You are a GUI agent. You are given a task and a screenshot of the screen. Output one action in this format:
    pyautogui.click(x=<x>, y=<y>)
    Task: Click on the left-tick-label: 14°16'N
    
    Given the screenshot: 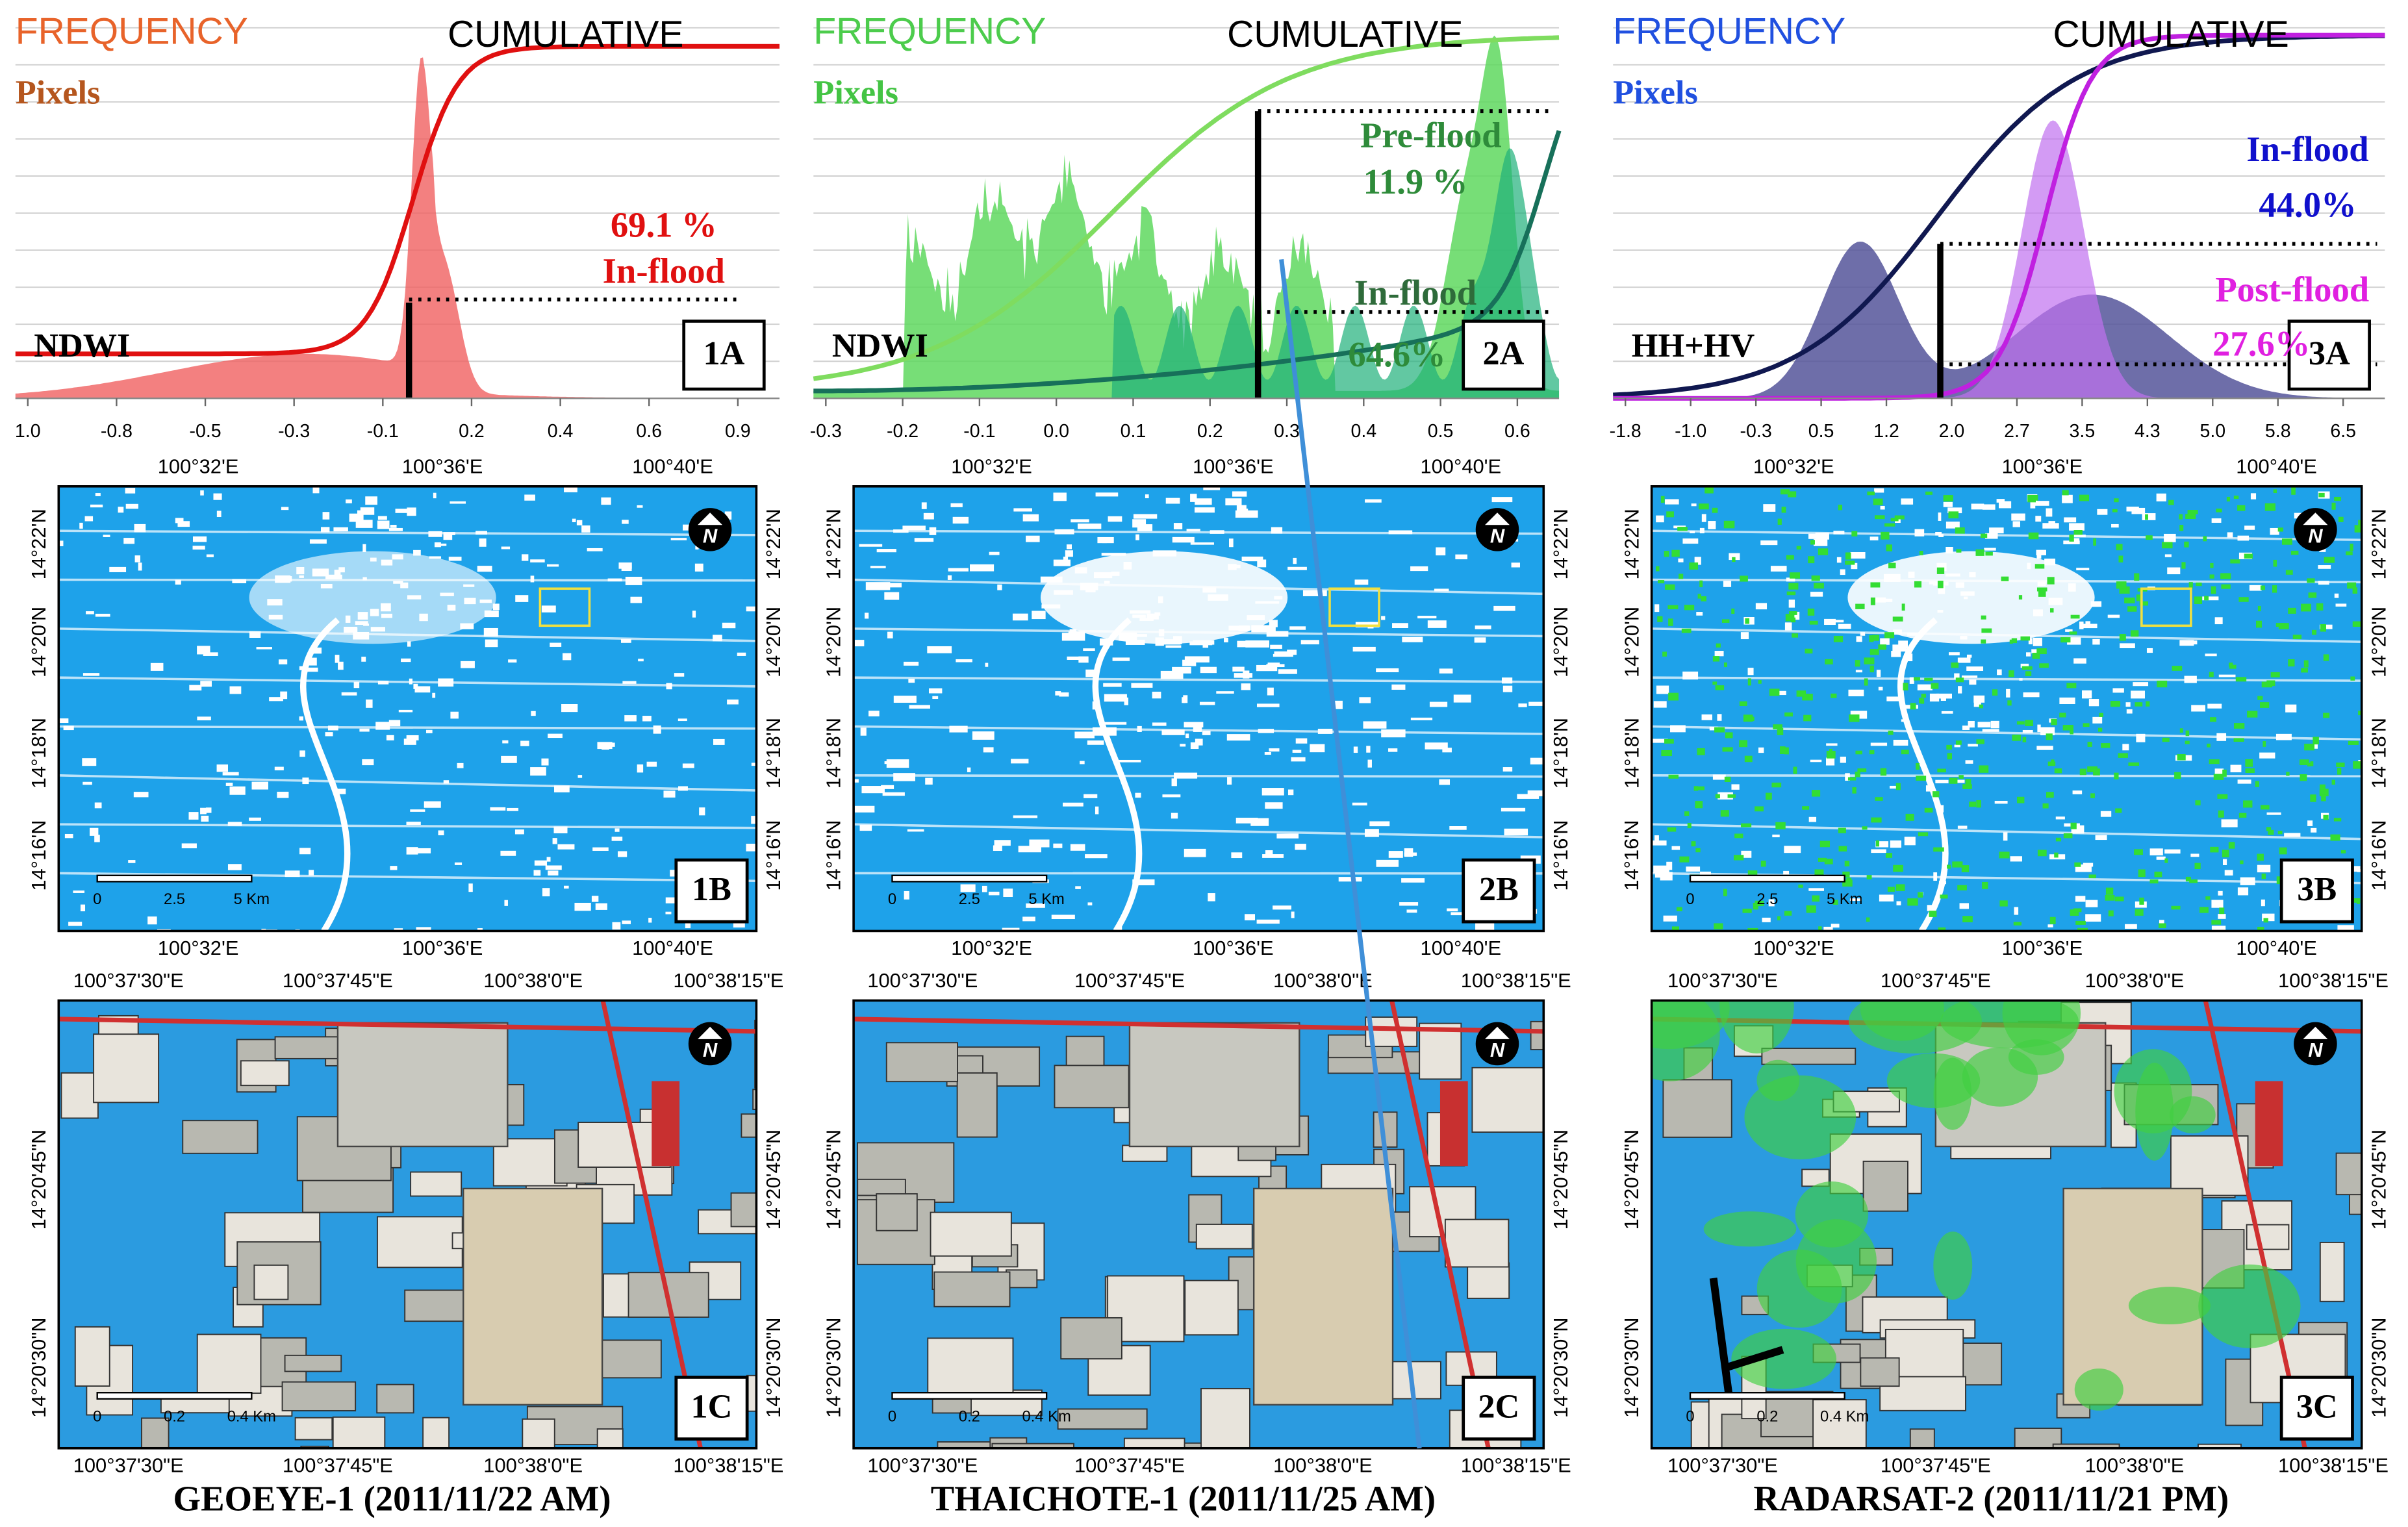 What is the action you would take?
    pyautogui.click(x=833, y=855)
    